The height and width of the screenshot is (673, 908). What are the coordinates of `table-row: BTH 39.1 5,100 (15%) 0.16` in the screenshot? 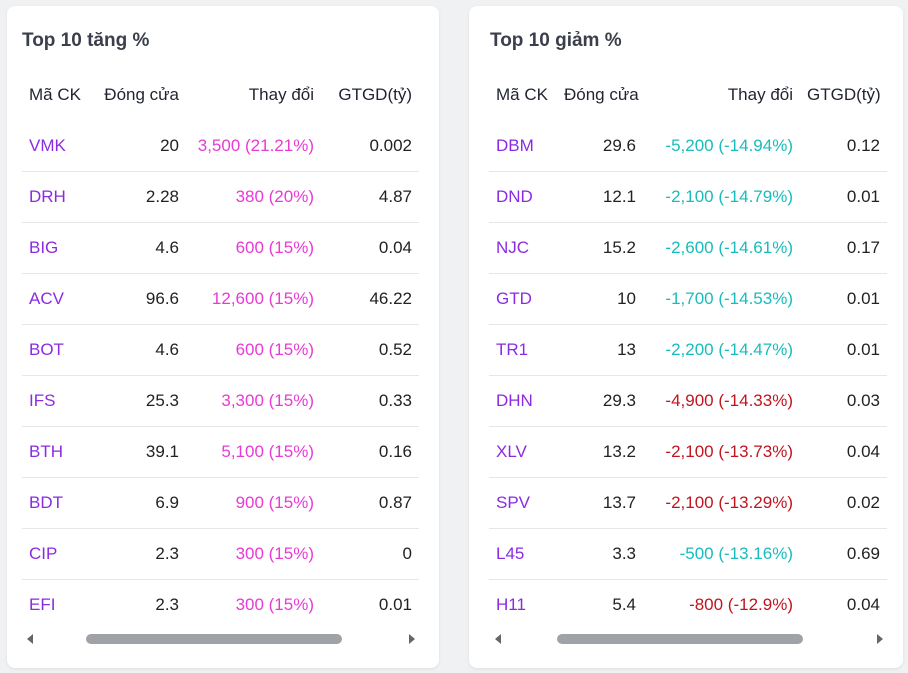 It's located at (220, 452).